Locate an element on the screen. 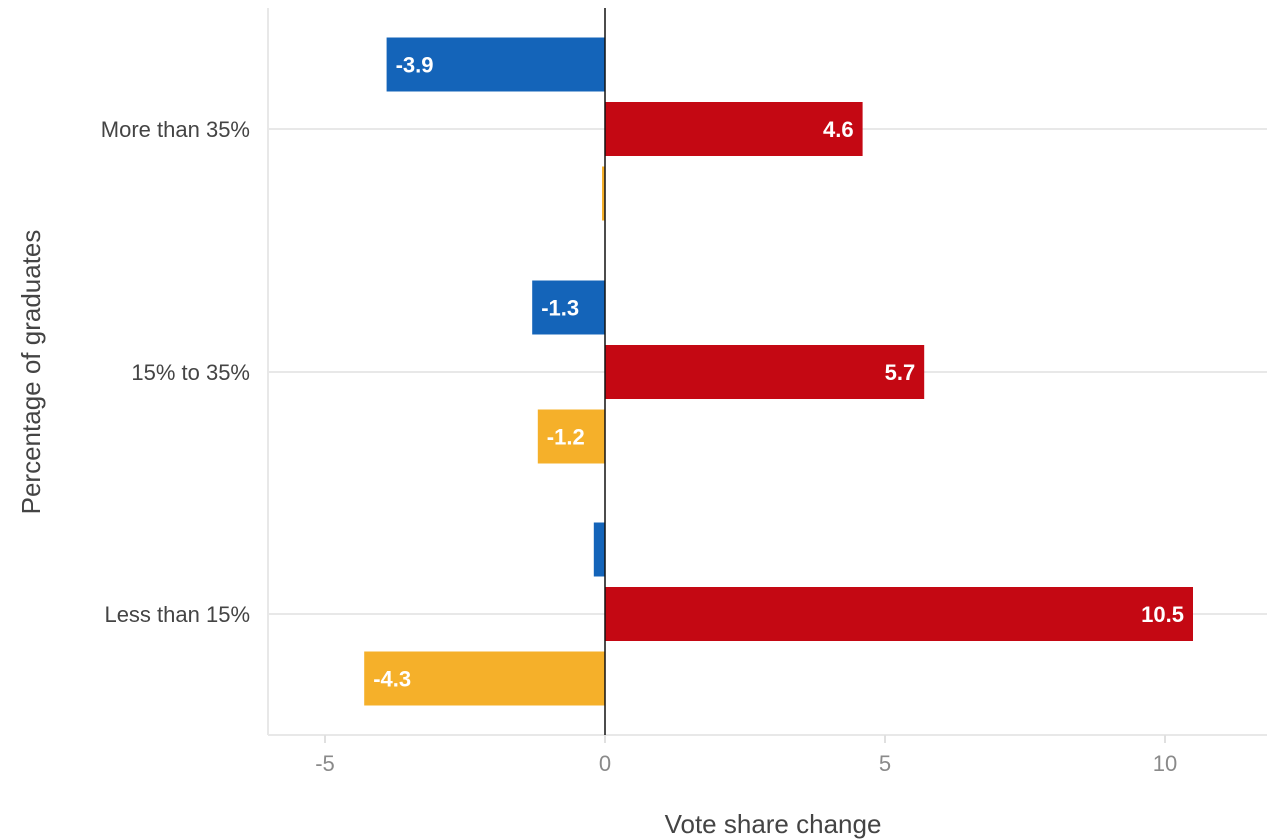  bar-data-label: 10.5 is located at coordinates (1162, 614).